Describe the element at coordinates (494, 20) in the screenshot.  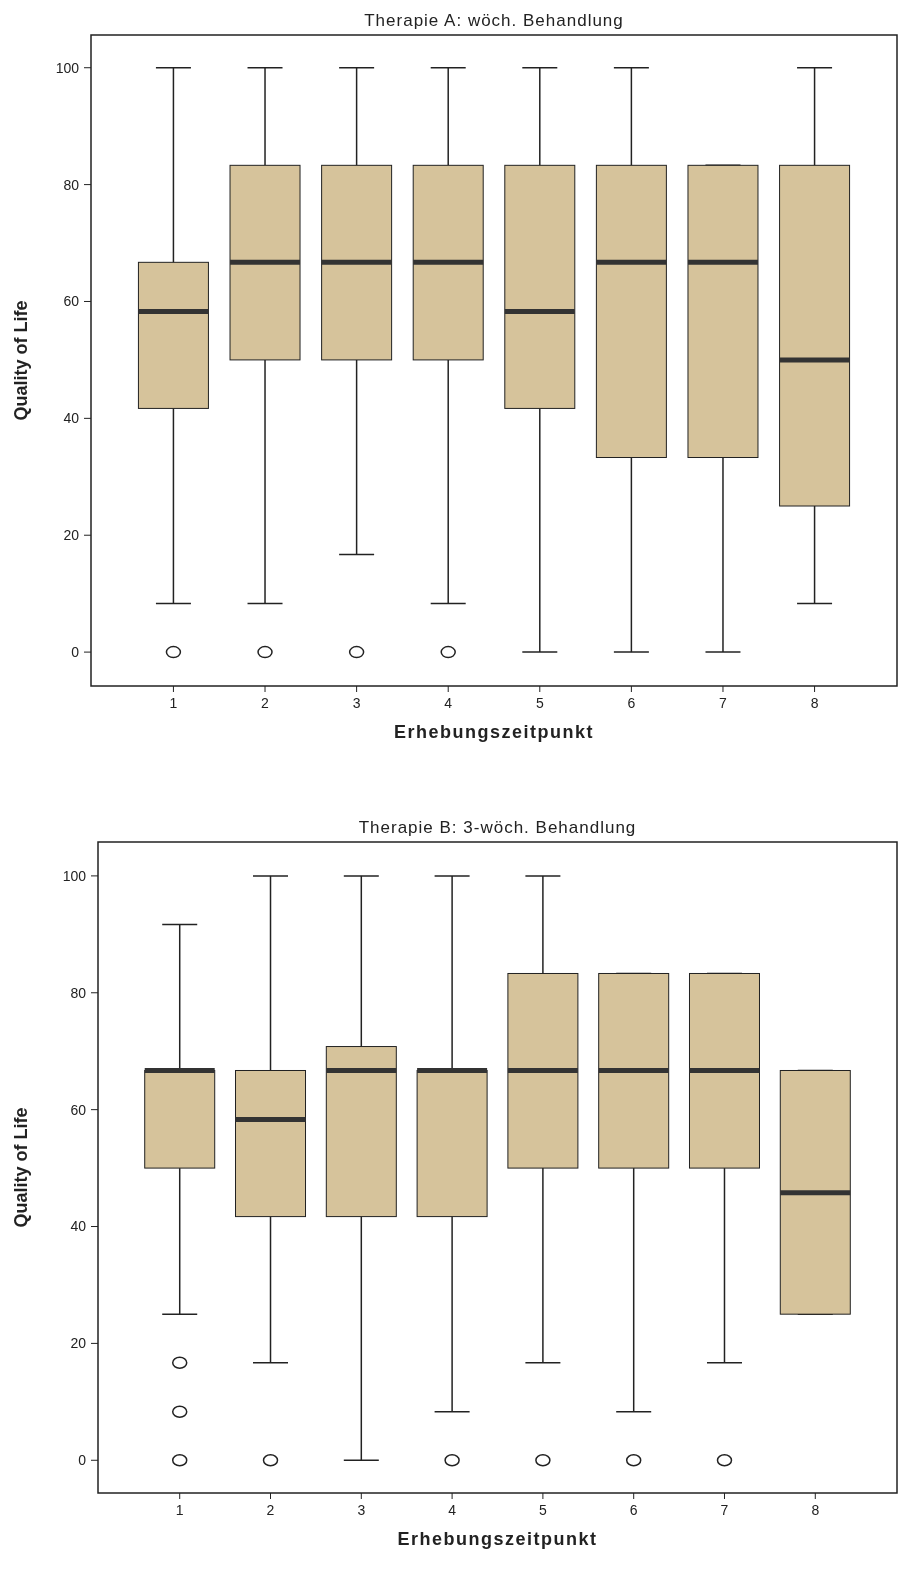
I see `chart-title: Therapie A: wöch. Behandlung` at that location.